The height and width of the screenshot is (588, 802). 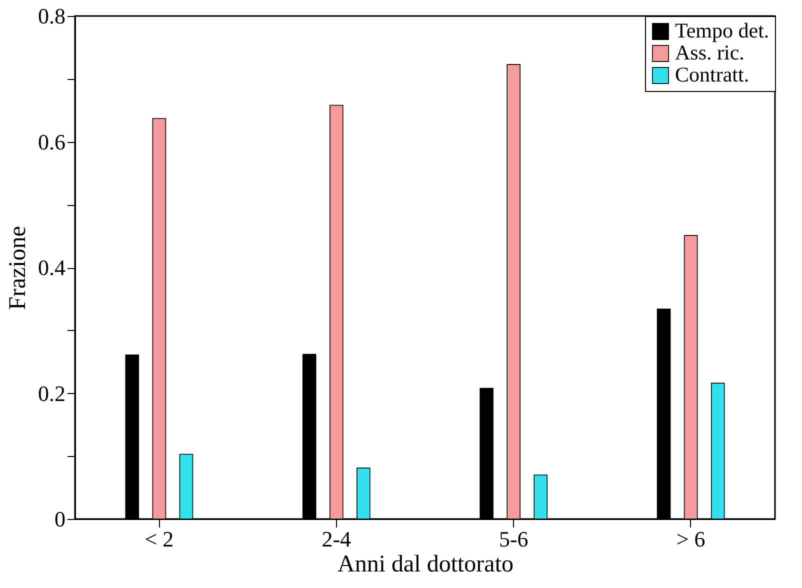 What do you see at coordinates (709, 52) in the screenshot?
I see `legend-label: Ass. ric.` at bounding box center [709, 52].